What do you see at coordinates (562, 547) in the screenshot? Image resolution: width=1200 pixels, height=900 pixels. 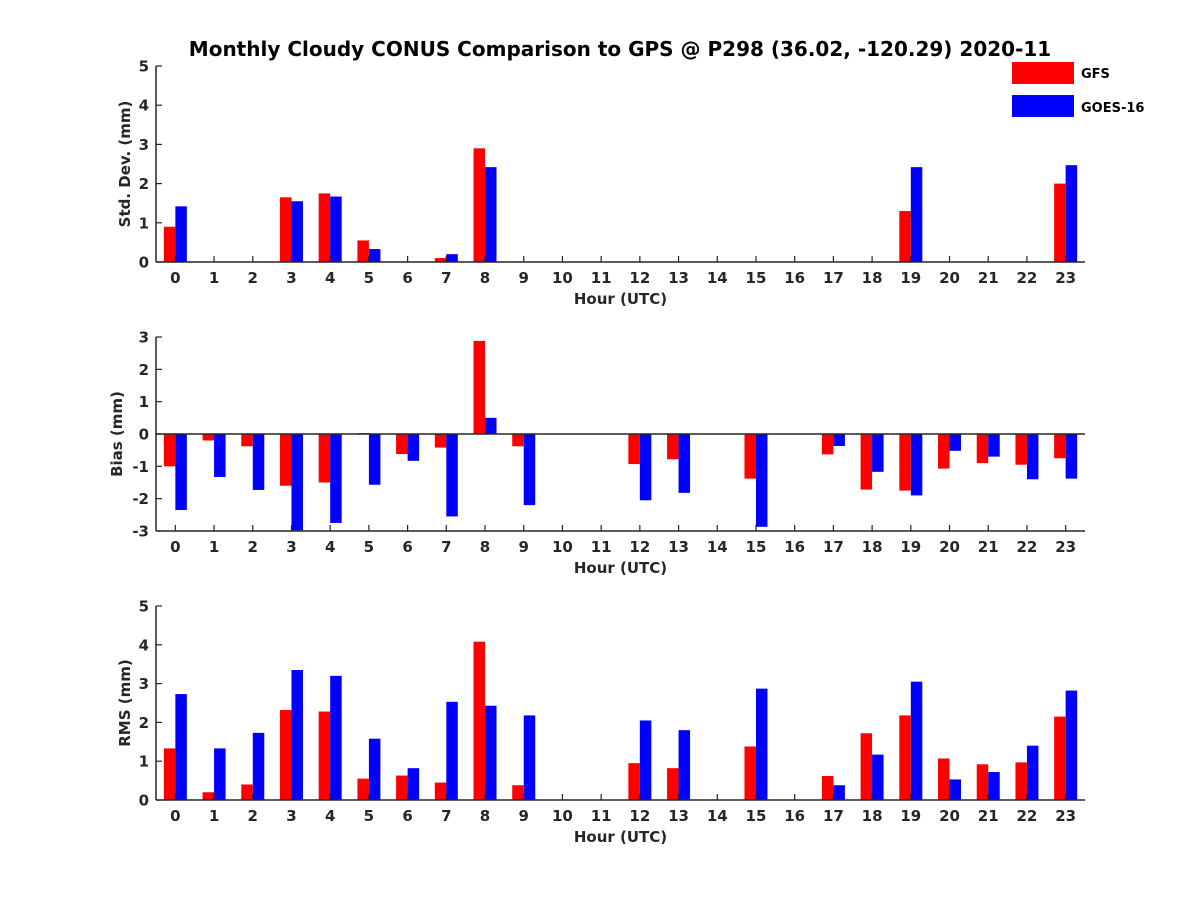 I see `x-tick-label: 10` at bounding box center [562, 547].